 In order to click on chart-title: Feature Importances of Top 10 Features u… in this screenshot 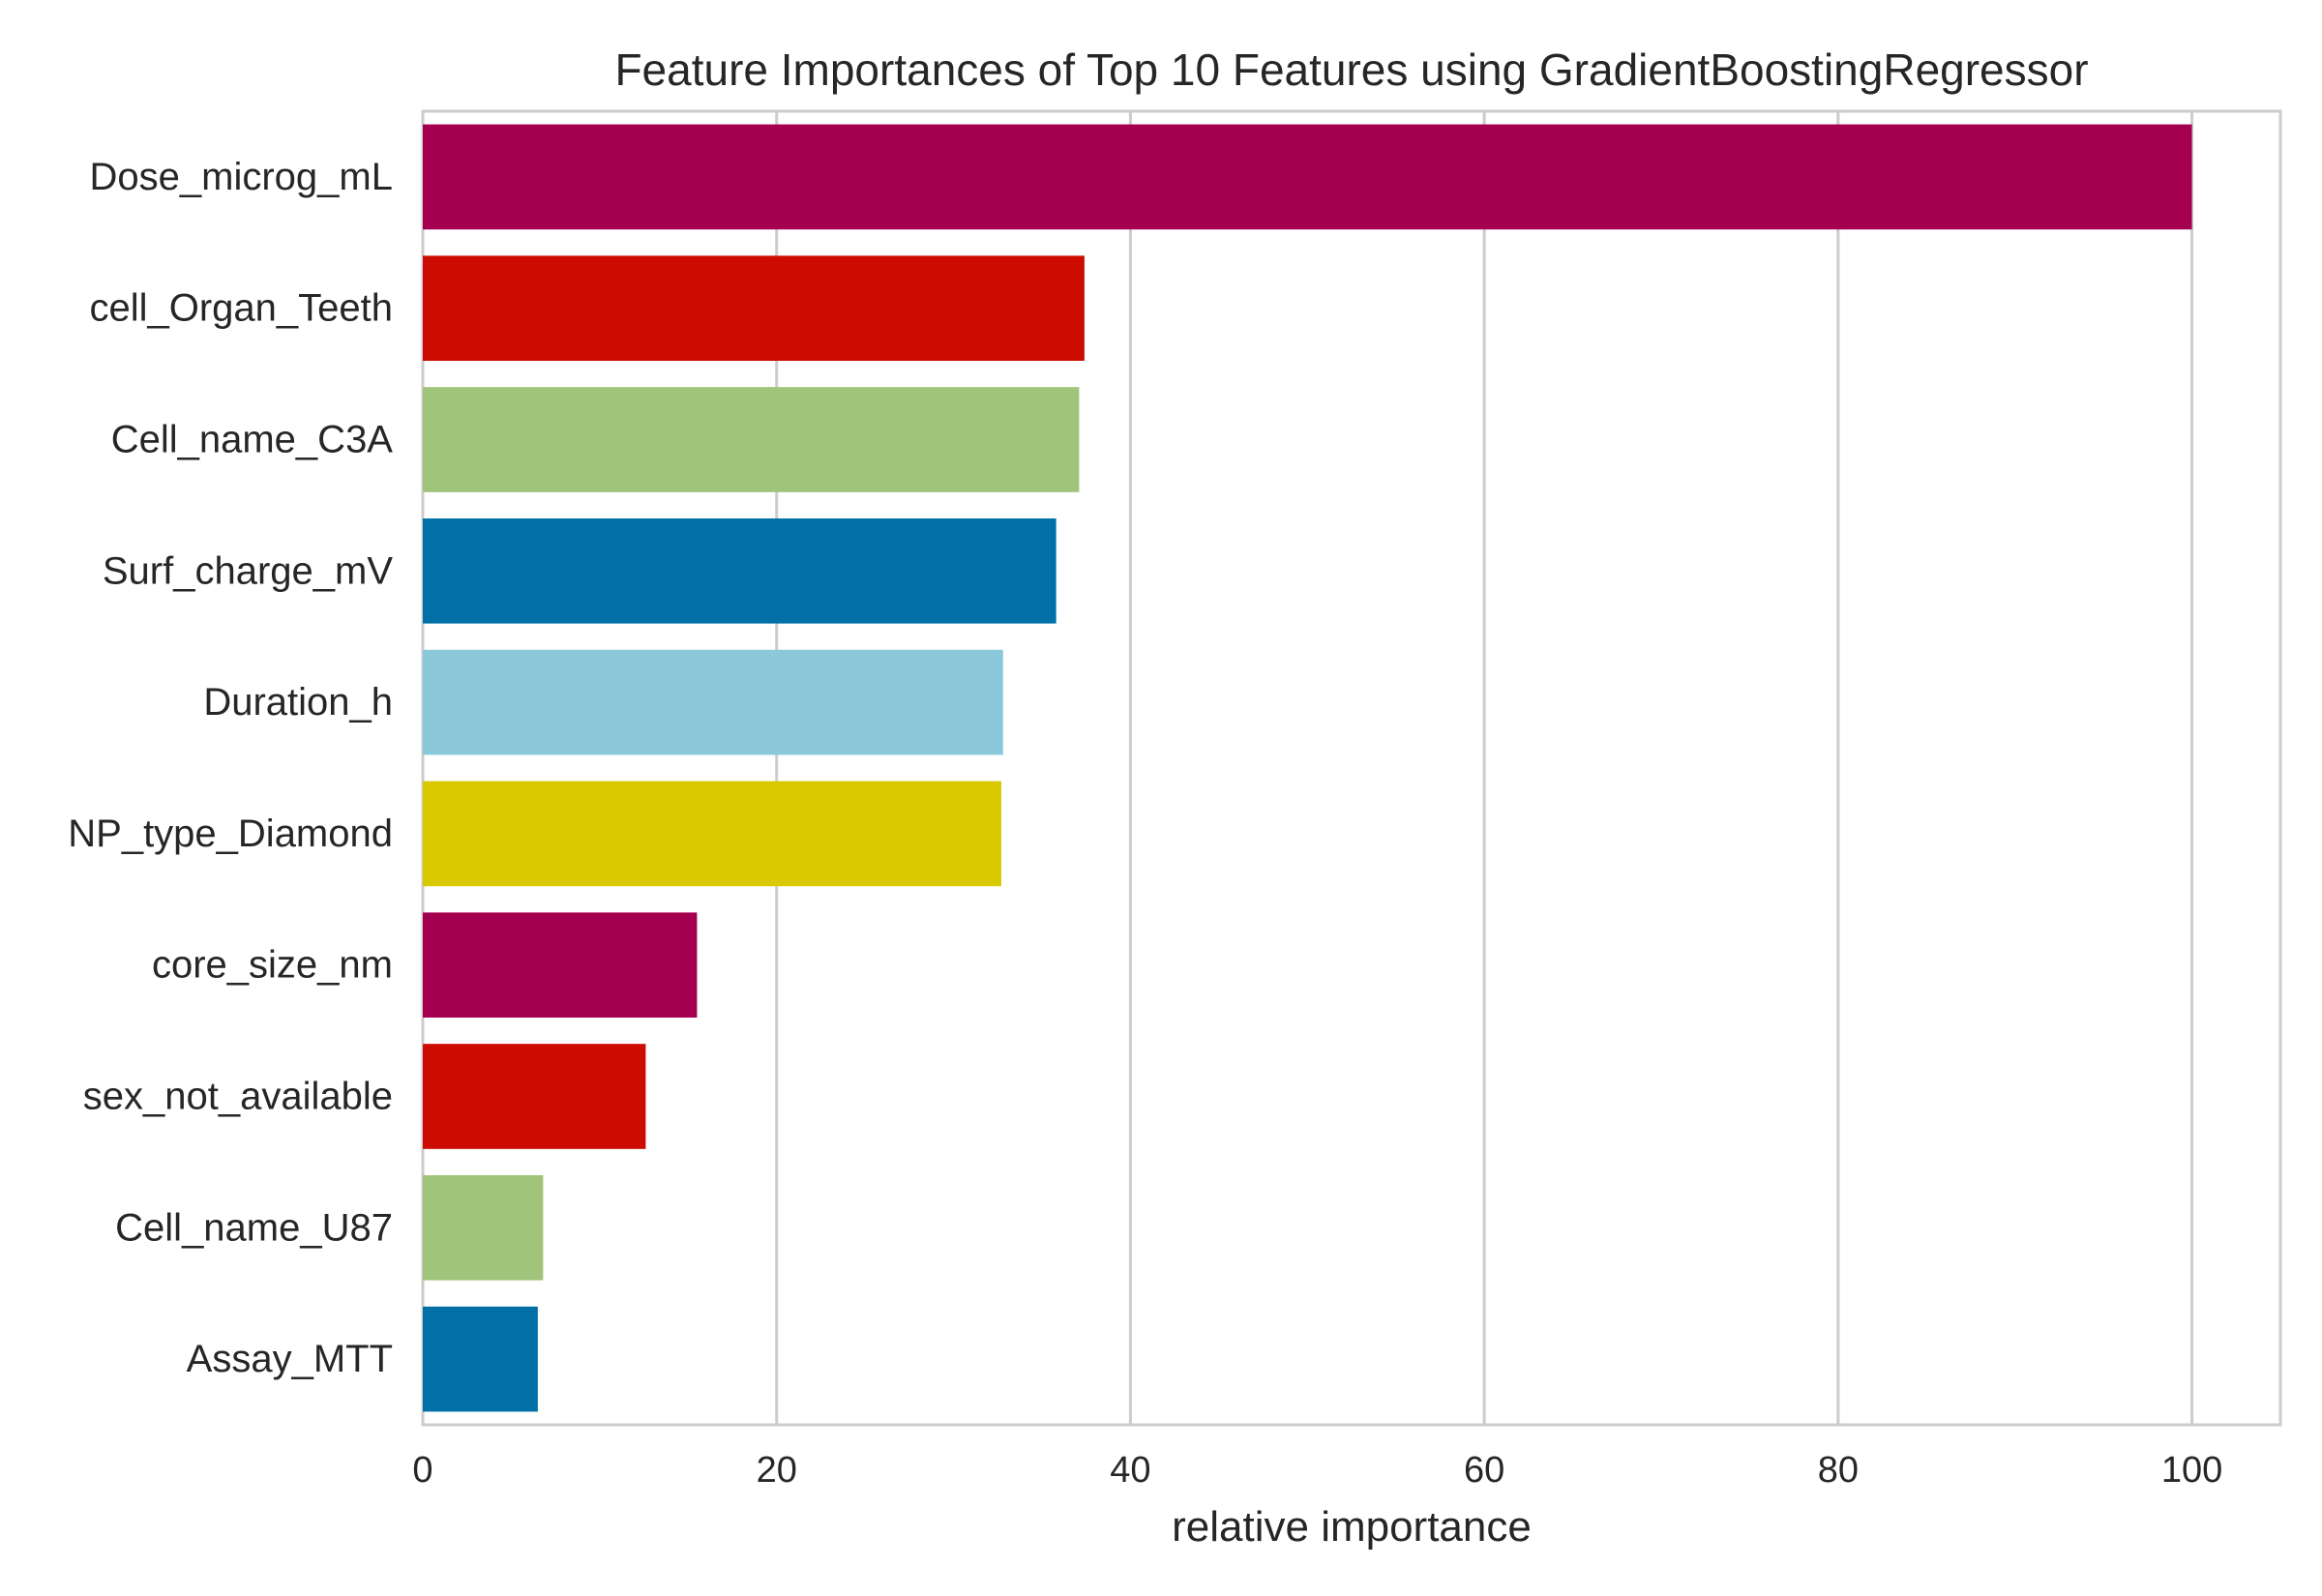, I will do `click(1351, 69)`.